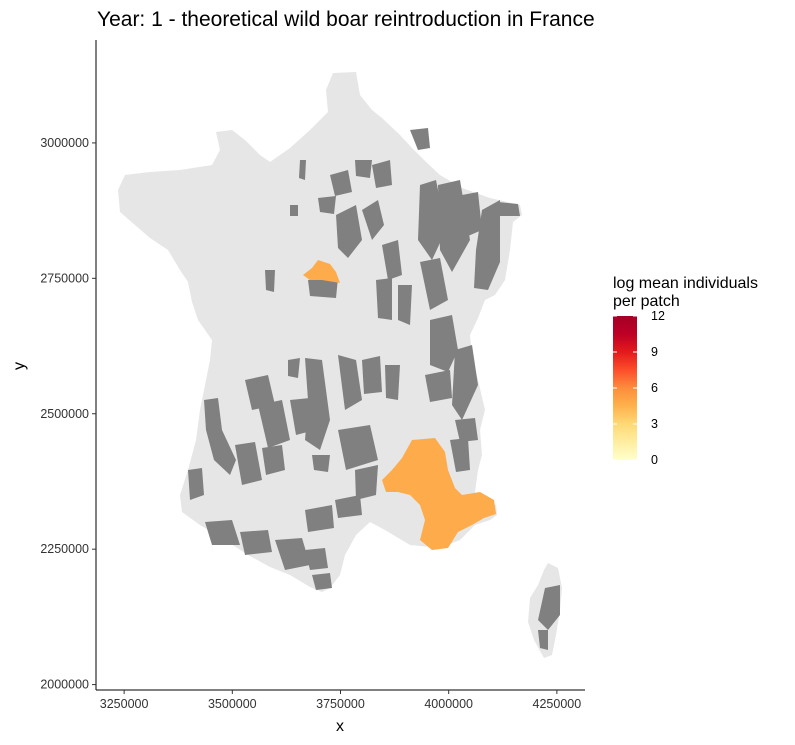 Image resolution: width=795 pixels, height=745 pixels. Describe the element at coordinates (439, 494) in the screenshot. I see `occupied-patch-southeast` at that location.